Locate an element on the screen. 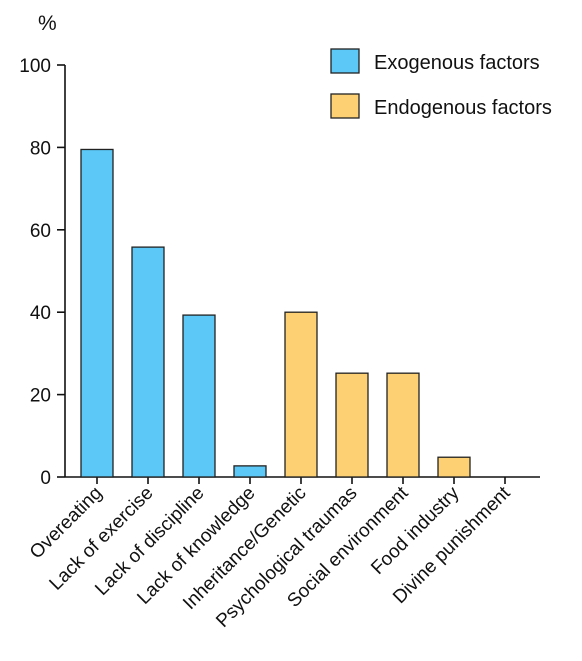 The width and height of the screenshot is (582, 661). y-tick-label: 40 is located at coordinates (40, 313).